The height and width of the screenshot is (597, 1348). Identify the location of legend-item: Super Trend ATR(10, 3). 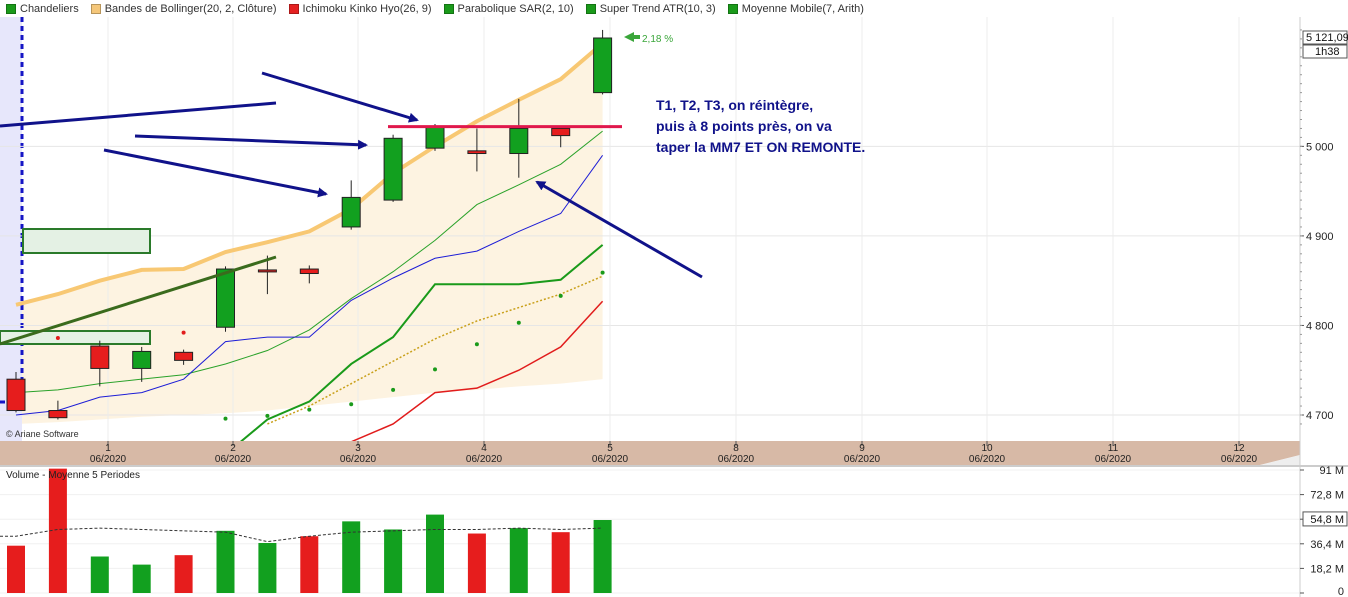
(650, 9).